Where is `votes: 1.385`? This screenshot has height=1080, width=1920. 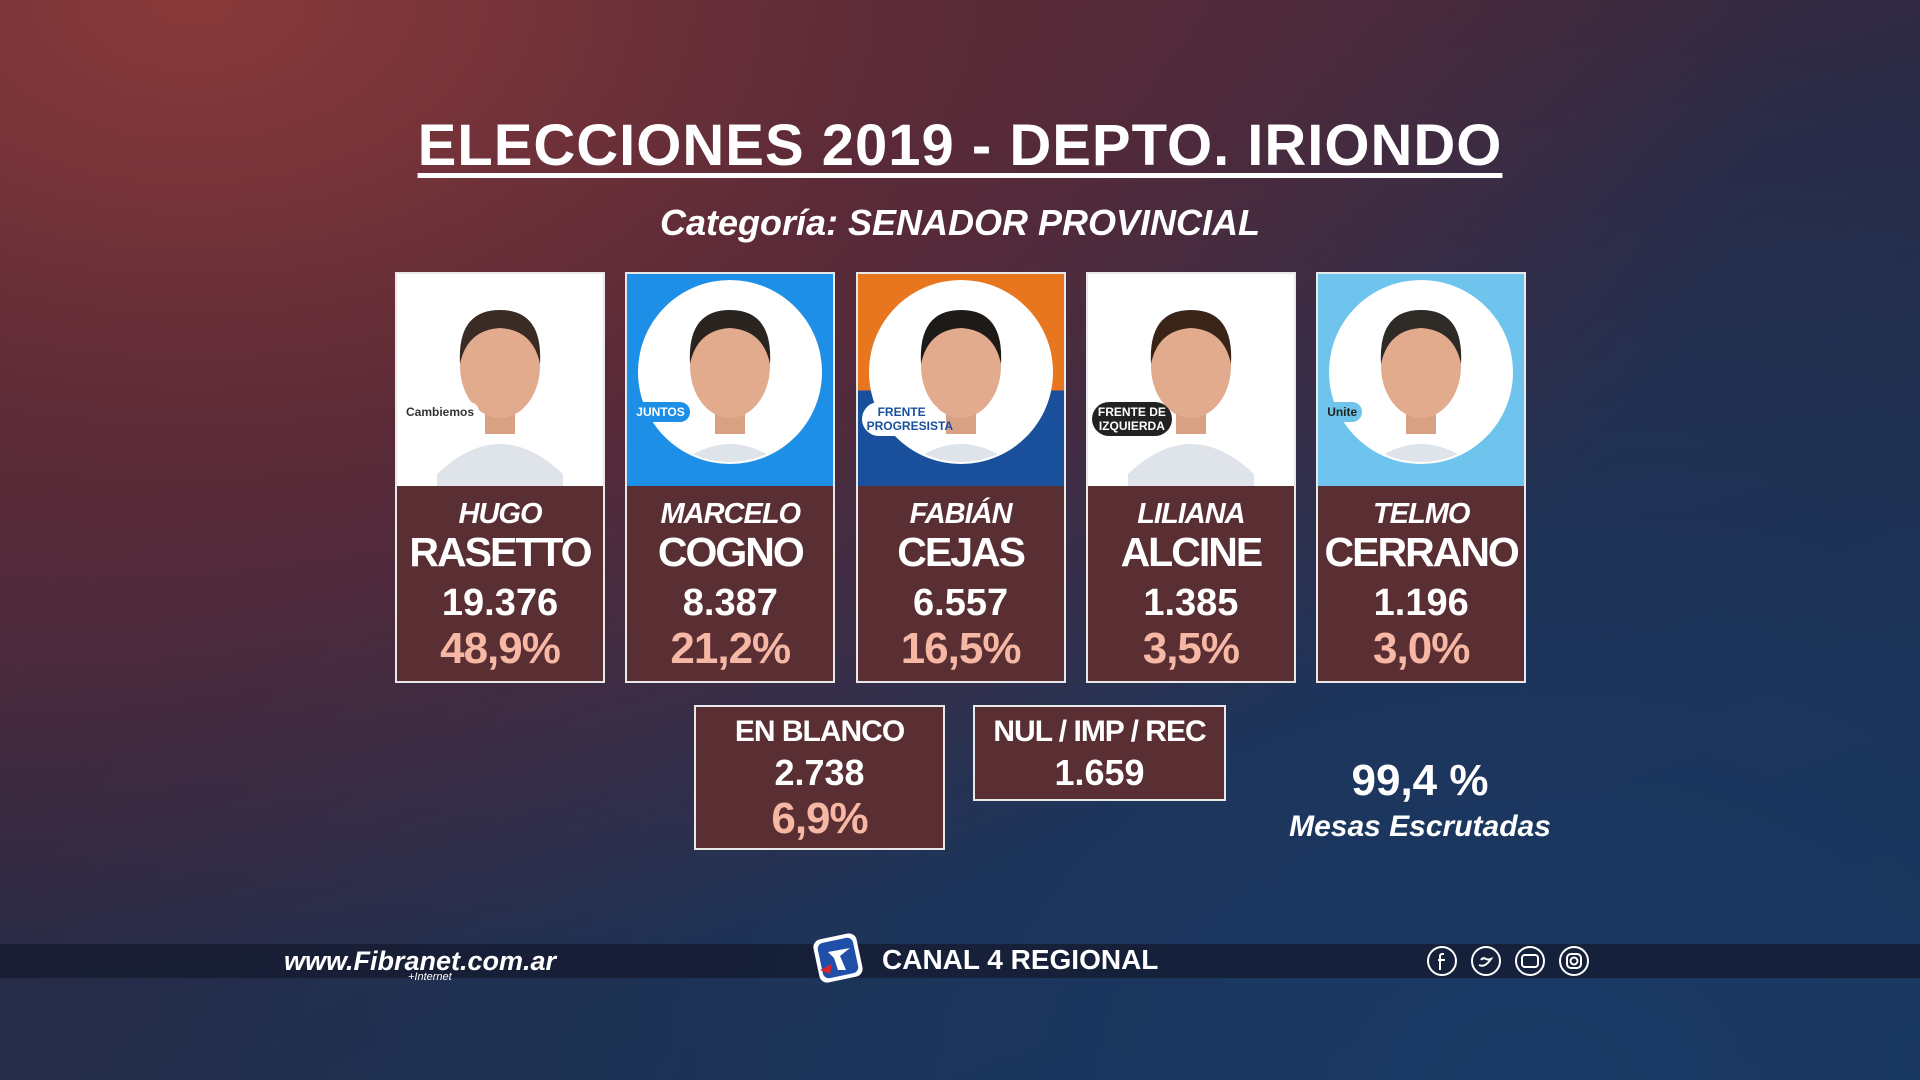 votes: 1.385 is located at coordinates (1191, 603).